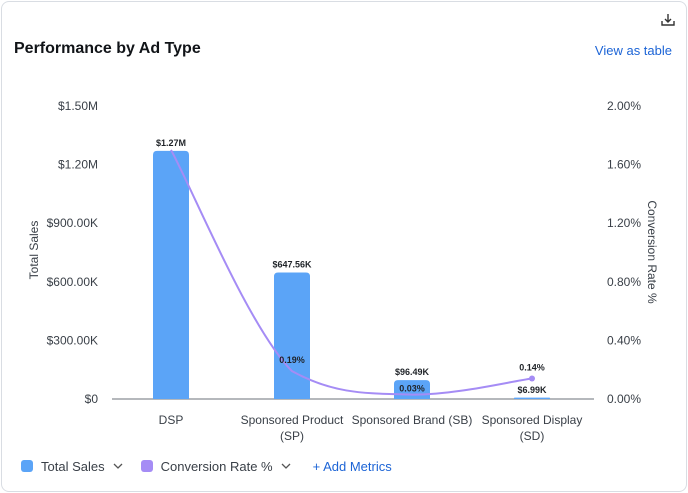 This screenshot has width=688, height=493. What do you see at coordinates (412, 389) in the screenshot?
I see `line-data-label: 0.03%` at bounding box center [412, 389].